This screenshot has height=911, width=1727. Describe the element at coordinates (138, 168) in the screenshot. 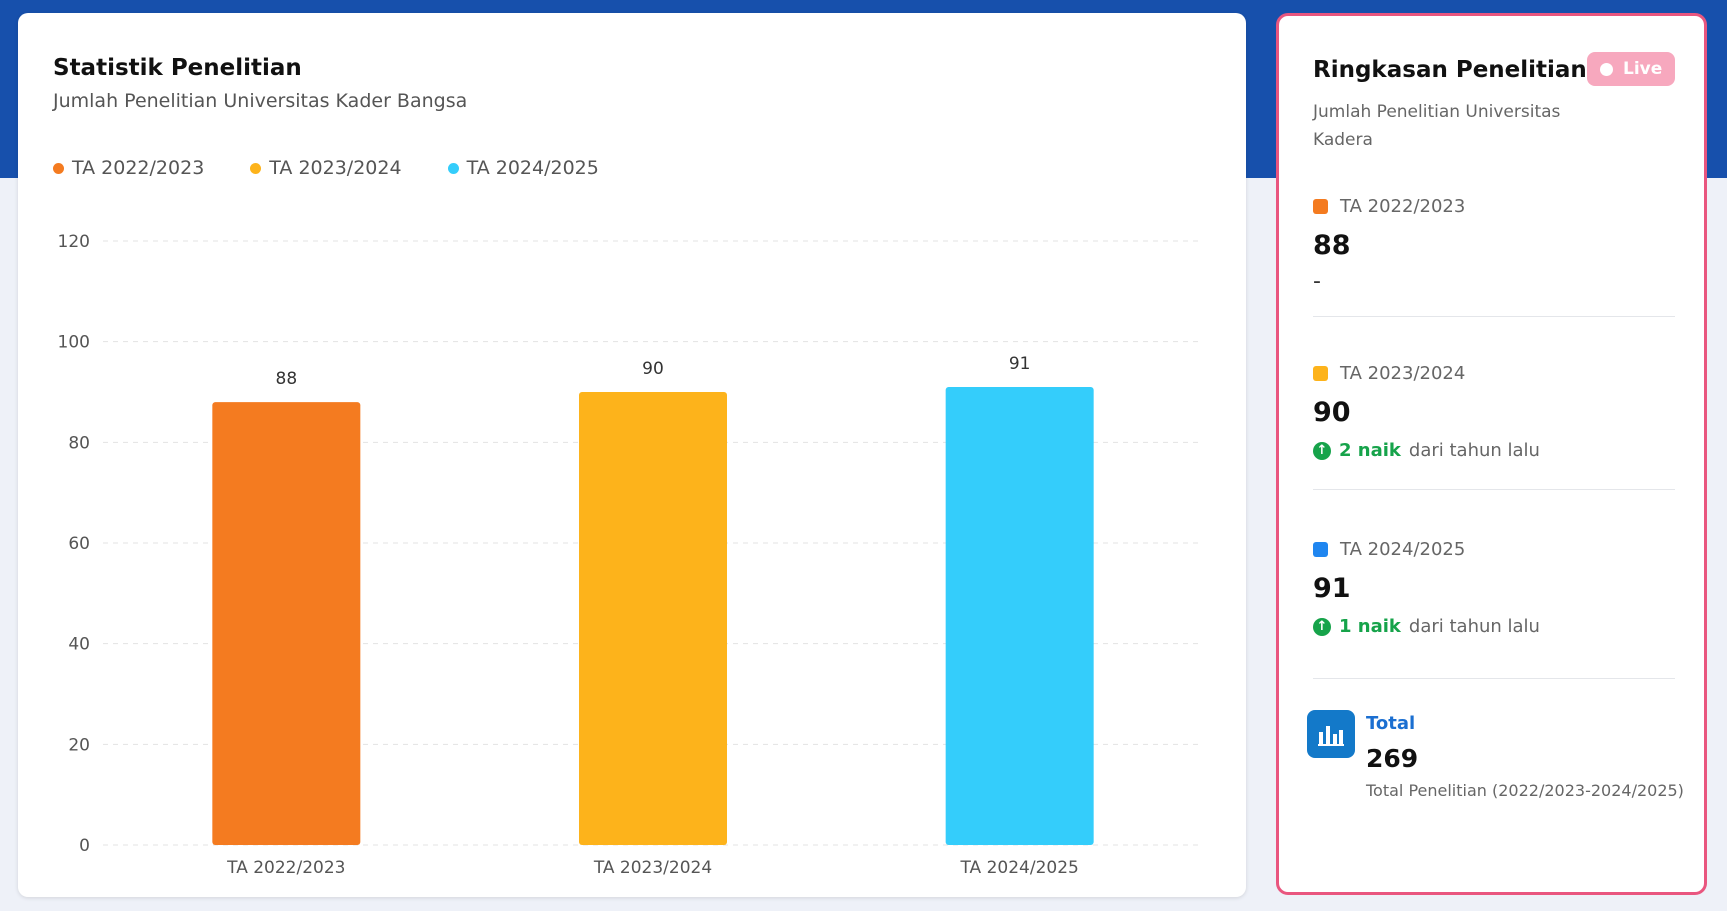

I see `legend-label: TA 2022/2023` at that location.